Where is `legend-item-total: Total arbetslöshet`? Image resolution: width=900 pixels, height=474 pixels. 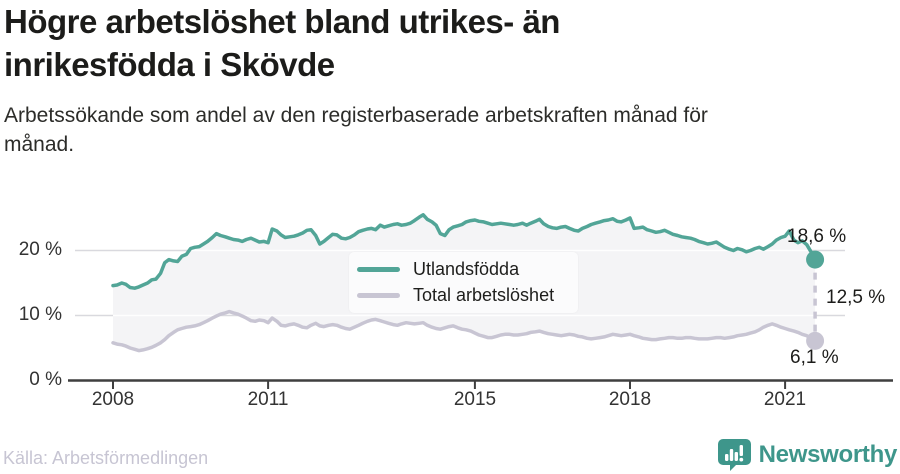
legend-item-total: Total arbetslöshet is located at coordinates (463, 295).